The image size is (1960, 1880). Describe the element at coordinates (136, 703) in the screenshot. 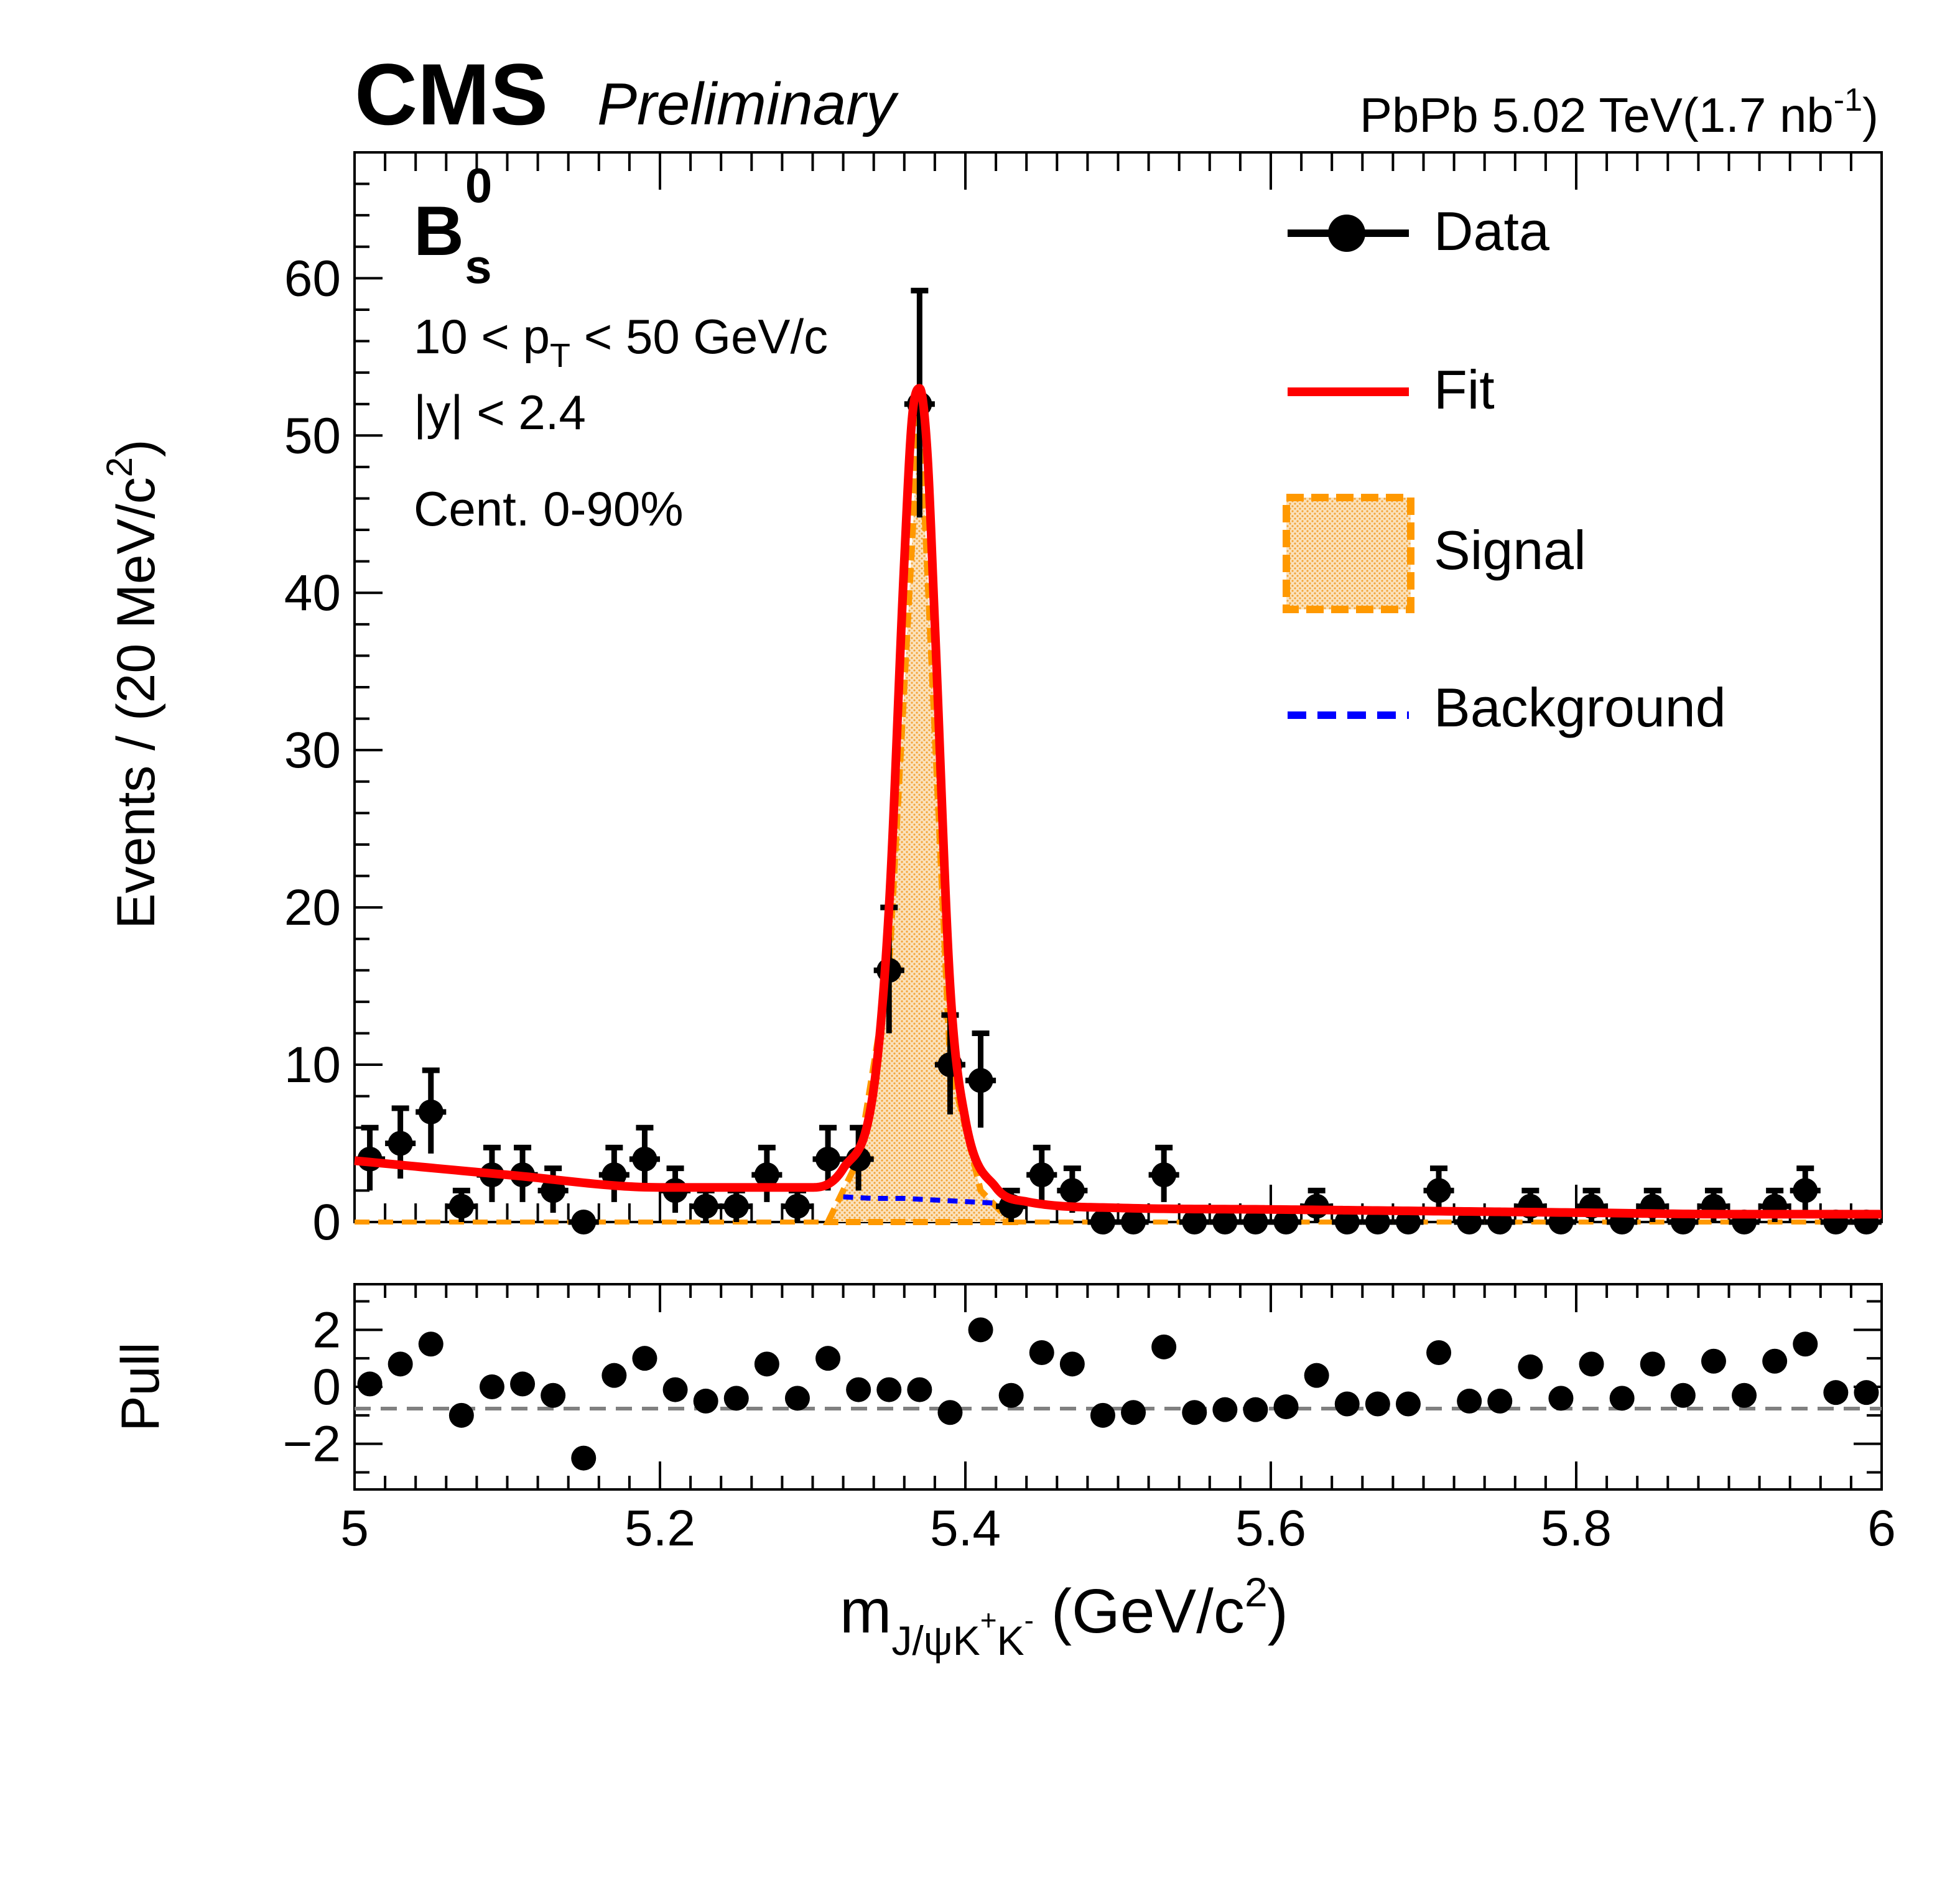

I see `y-axis-title-main: Events / (20 MeV/c` at that location.